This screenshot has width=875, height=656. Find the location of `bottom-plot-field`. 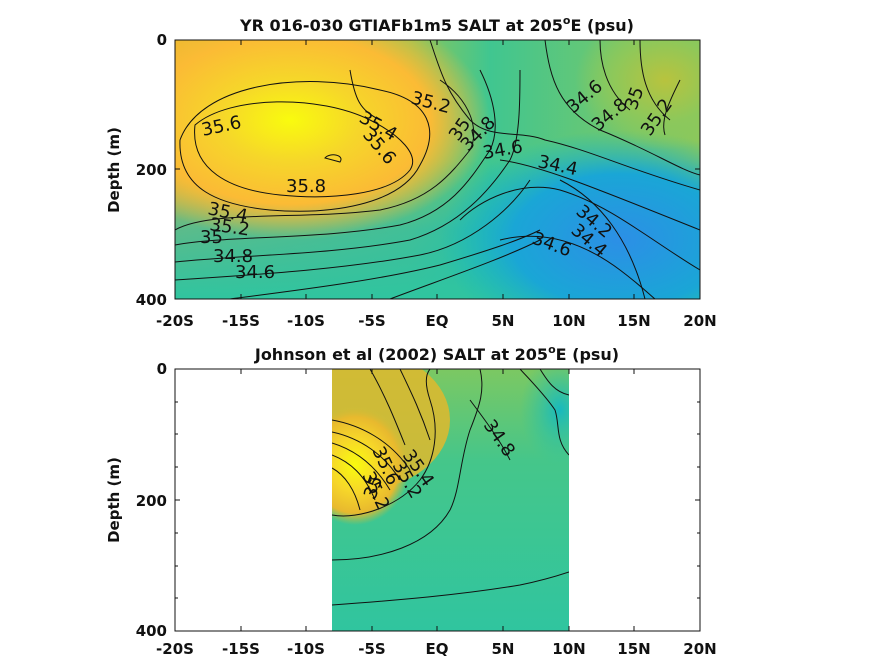

bottom-plot-field is located at coordinates (450, 500).